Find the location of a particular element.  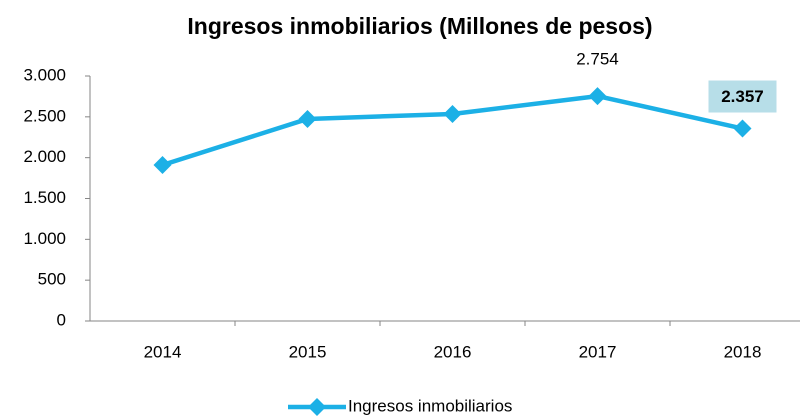

value-label: 2.754 is located at coordinates (597, 59).